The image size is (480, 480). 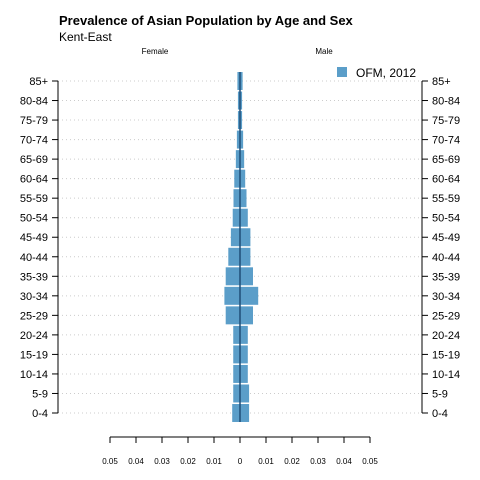 I want to click on y-tick-label-left: 50-54, so click(x=34, y=219).